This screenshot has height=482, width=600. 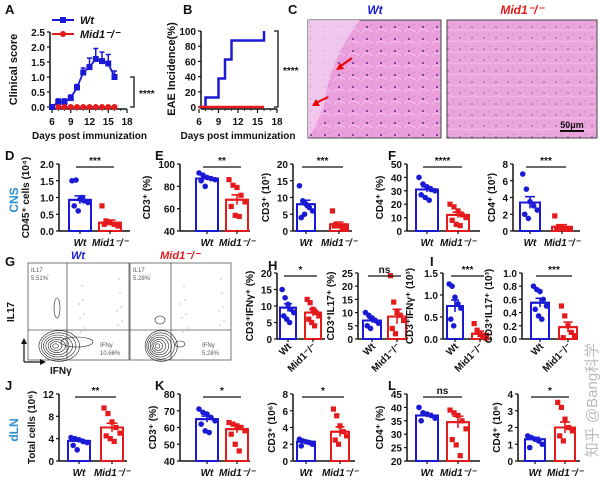 What do you see at coordinates (191, 62) in the screenshot?
I see `y-tick-label: 60` at bounding box center [191, 62].